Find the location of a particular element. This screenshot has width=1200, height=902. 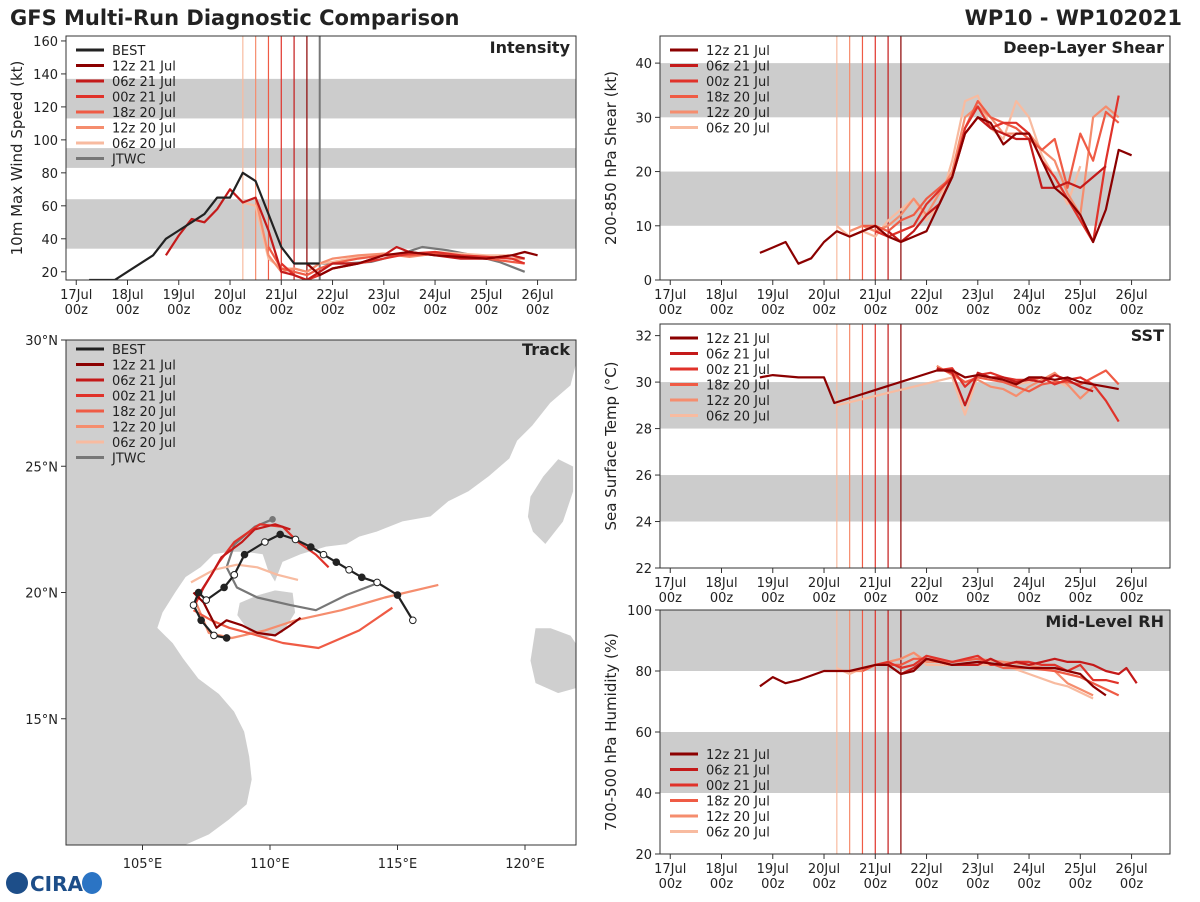

jtwc-track-point is located at coordinates (272, 519).